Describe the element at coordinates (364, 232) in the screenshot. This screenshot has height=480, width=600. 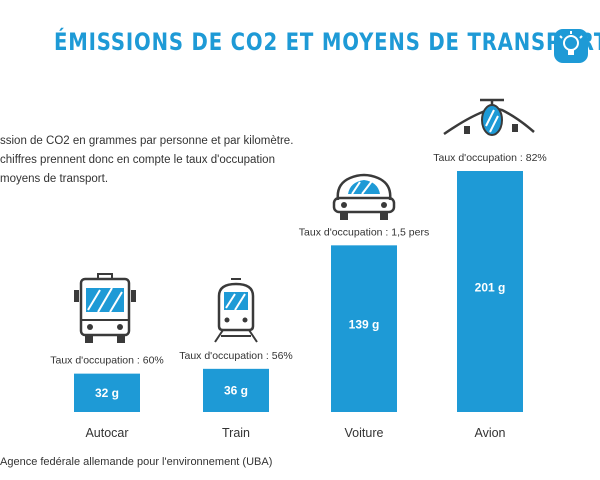
I see `occupancy-label: Taux d'occupation : 1,5 pers` at that location.